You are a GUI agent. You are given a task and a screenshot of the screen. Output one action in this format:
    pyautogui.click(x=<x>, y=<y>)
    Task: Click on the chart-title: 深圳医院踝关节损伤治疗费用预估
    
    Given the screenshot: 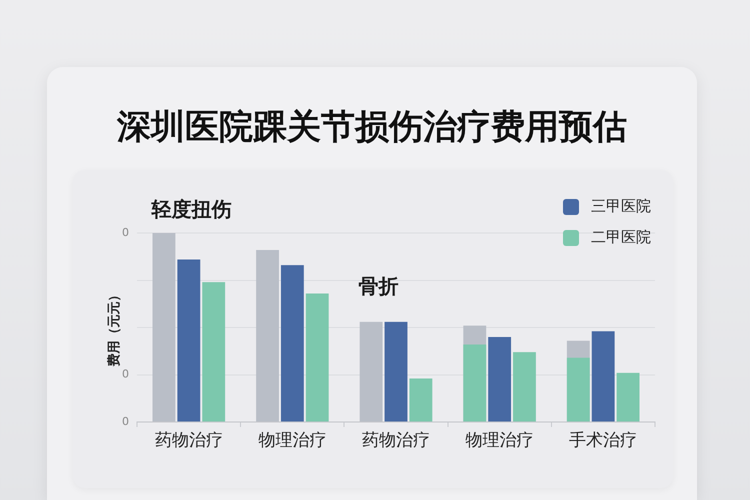 What is the action you would take?
    pyautogui.click(x=372, y=127)
    